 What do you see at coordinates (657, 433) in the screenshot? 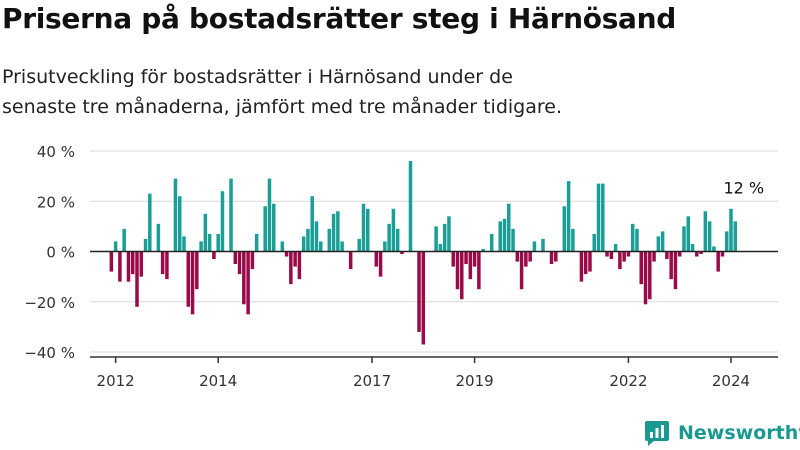
I see `newsworthy-logo-icon` at bounding box center [657, 433].